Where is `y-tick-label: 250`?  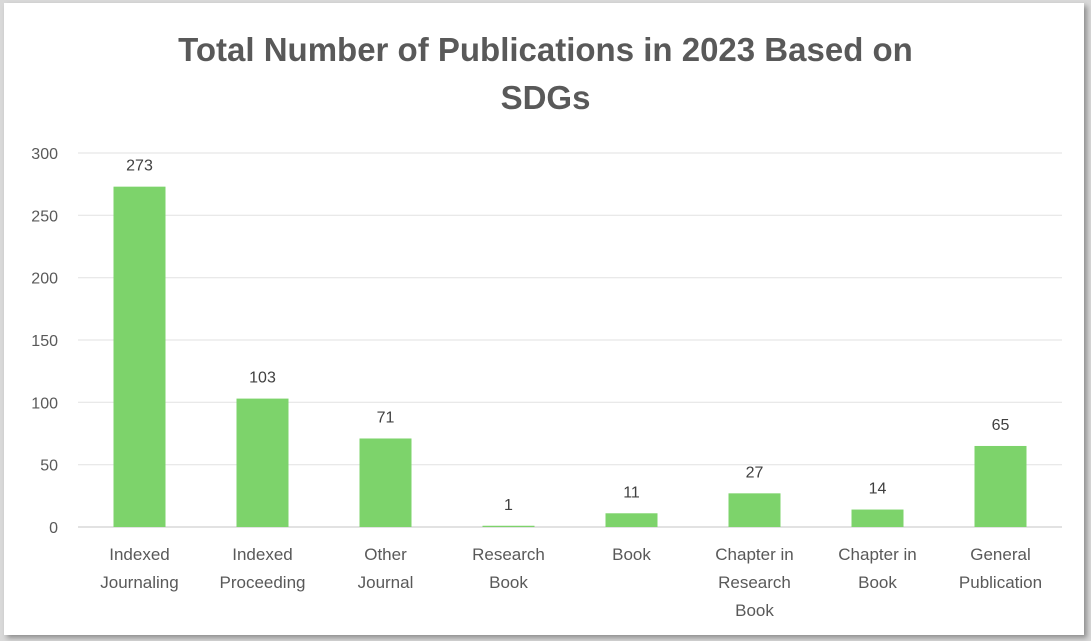 y-tick-label: 250 is located at coordinates (44, 216).